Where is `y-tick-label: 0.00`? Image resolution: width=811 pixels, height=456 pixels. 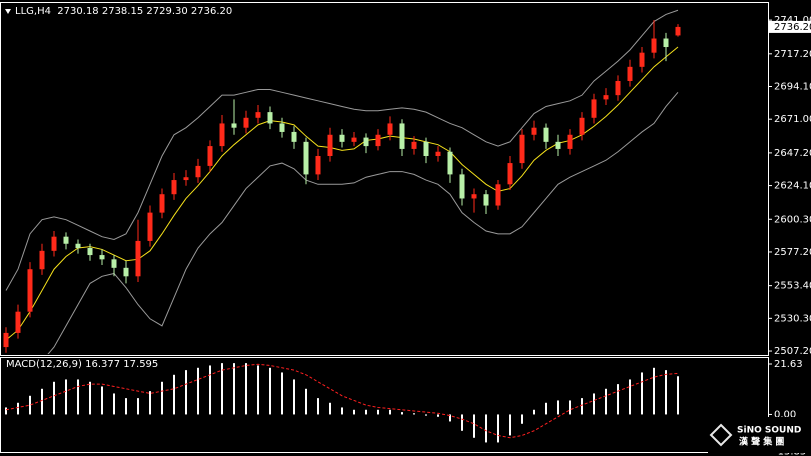 y-tick-label: 0.00 is located at coordinates (785, 414).